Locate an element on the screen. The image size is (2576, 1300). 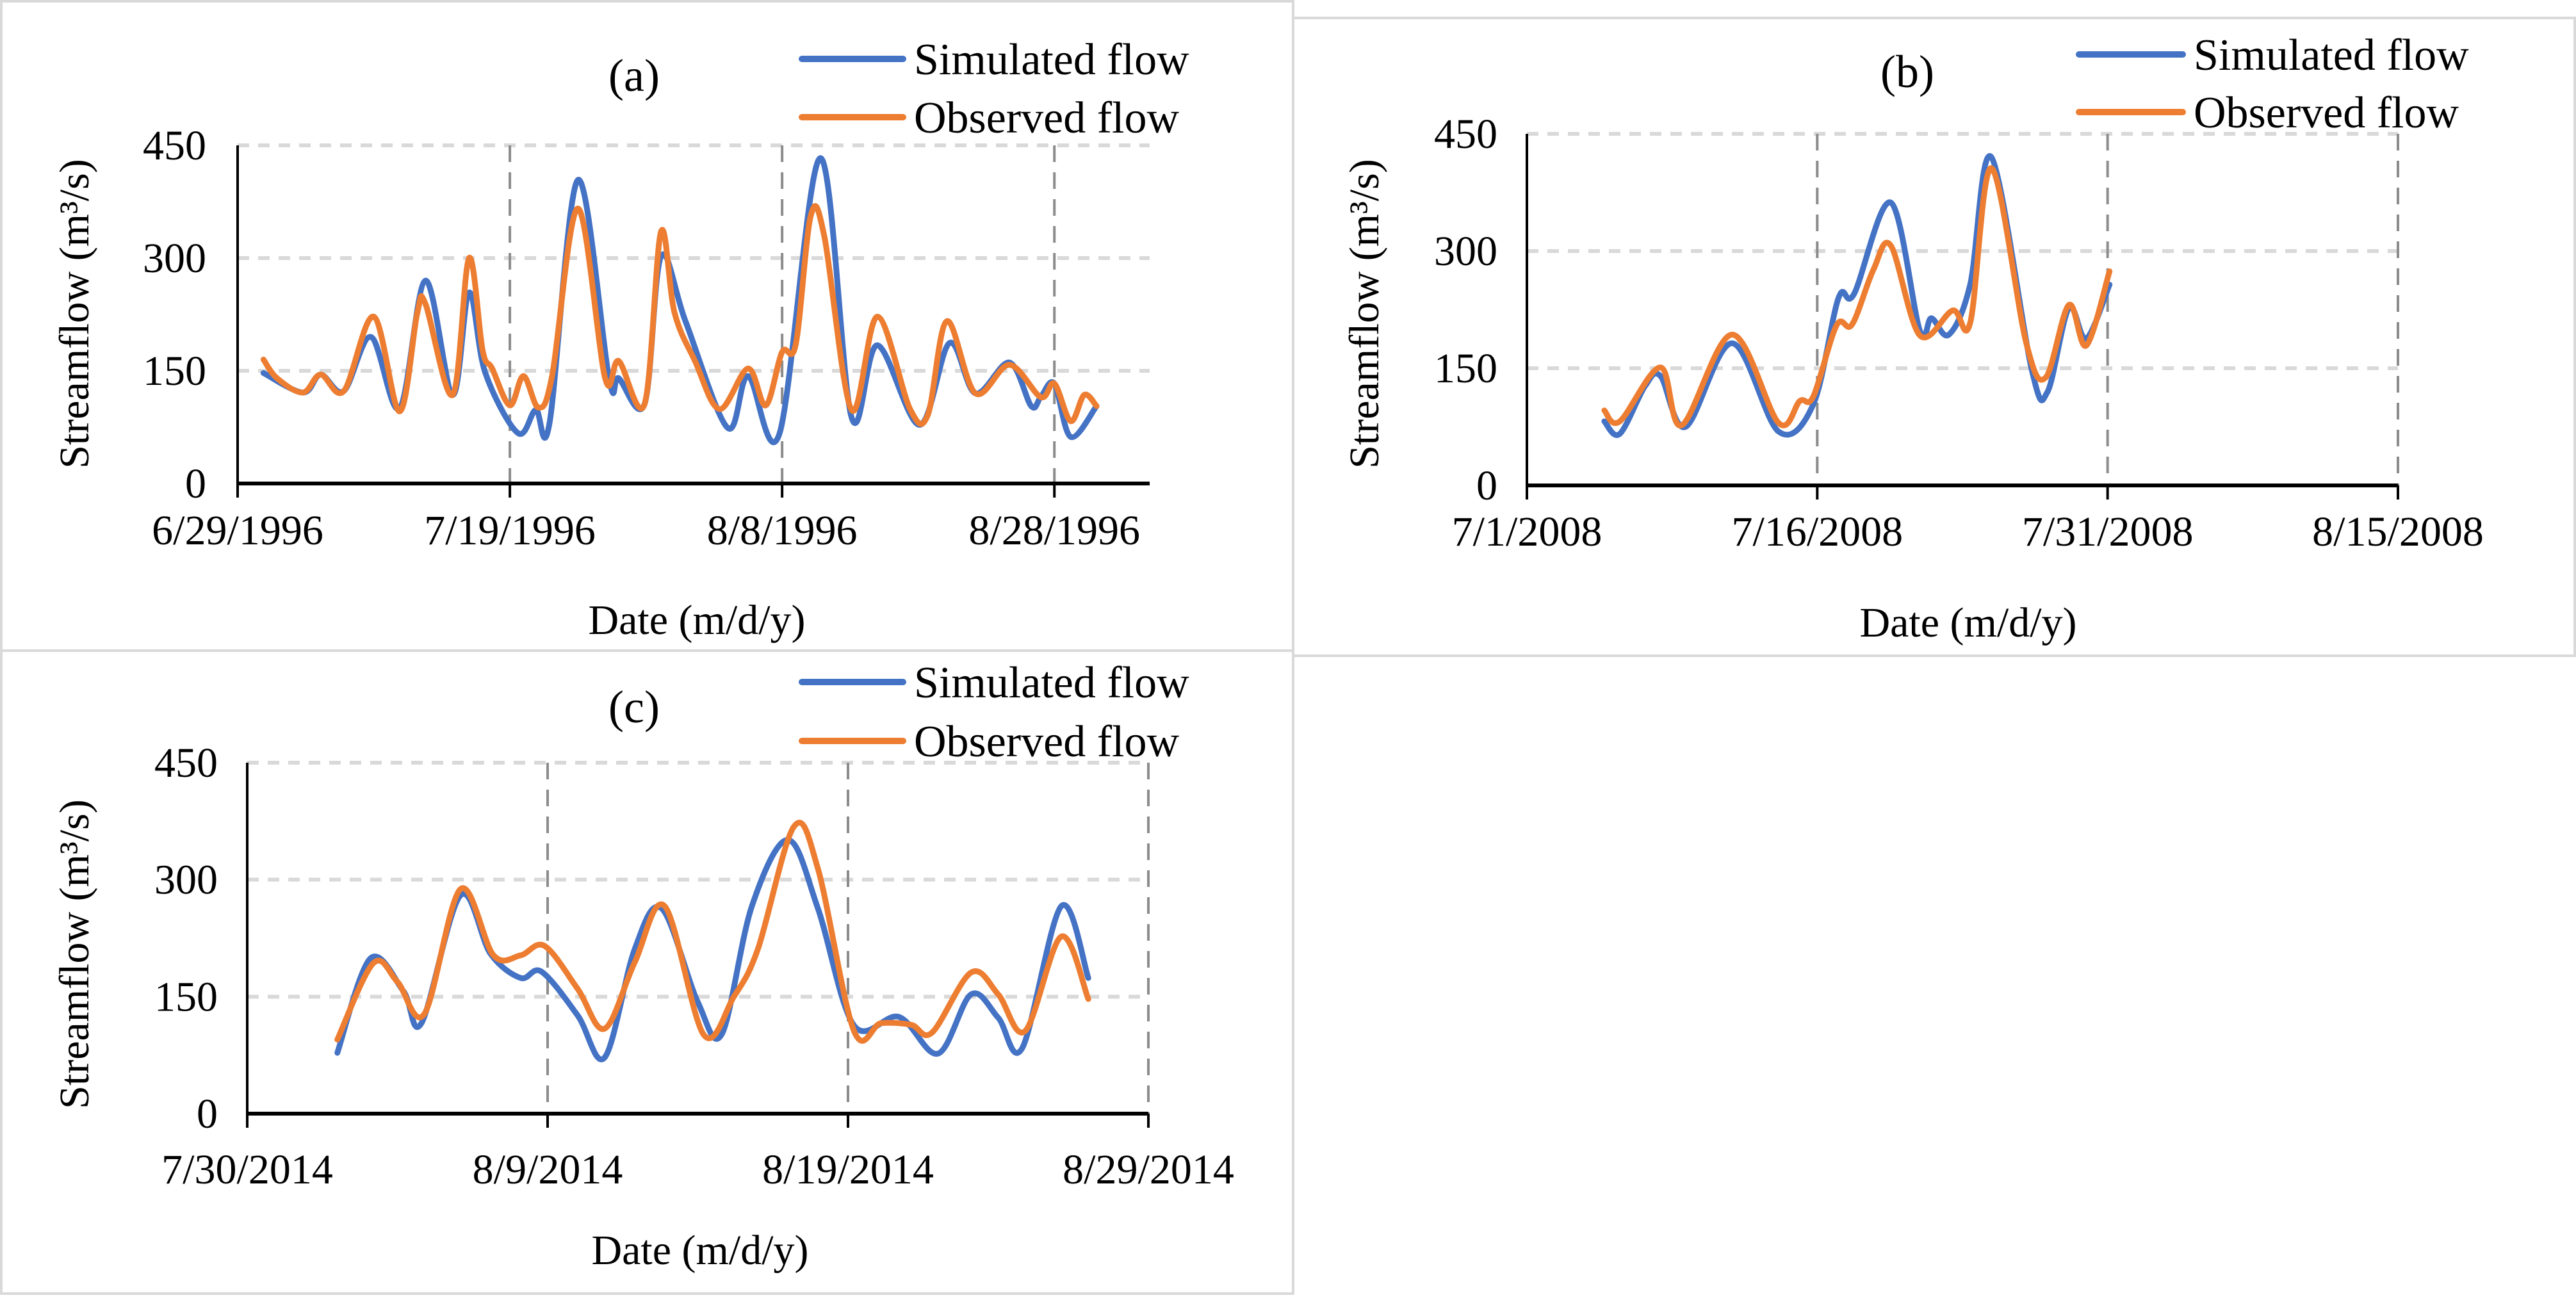
x-tick-label: 7/1/2008 is located at coordinates (1527, 531).